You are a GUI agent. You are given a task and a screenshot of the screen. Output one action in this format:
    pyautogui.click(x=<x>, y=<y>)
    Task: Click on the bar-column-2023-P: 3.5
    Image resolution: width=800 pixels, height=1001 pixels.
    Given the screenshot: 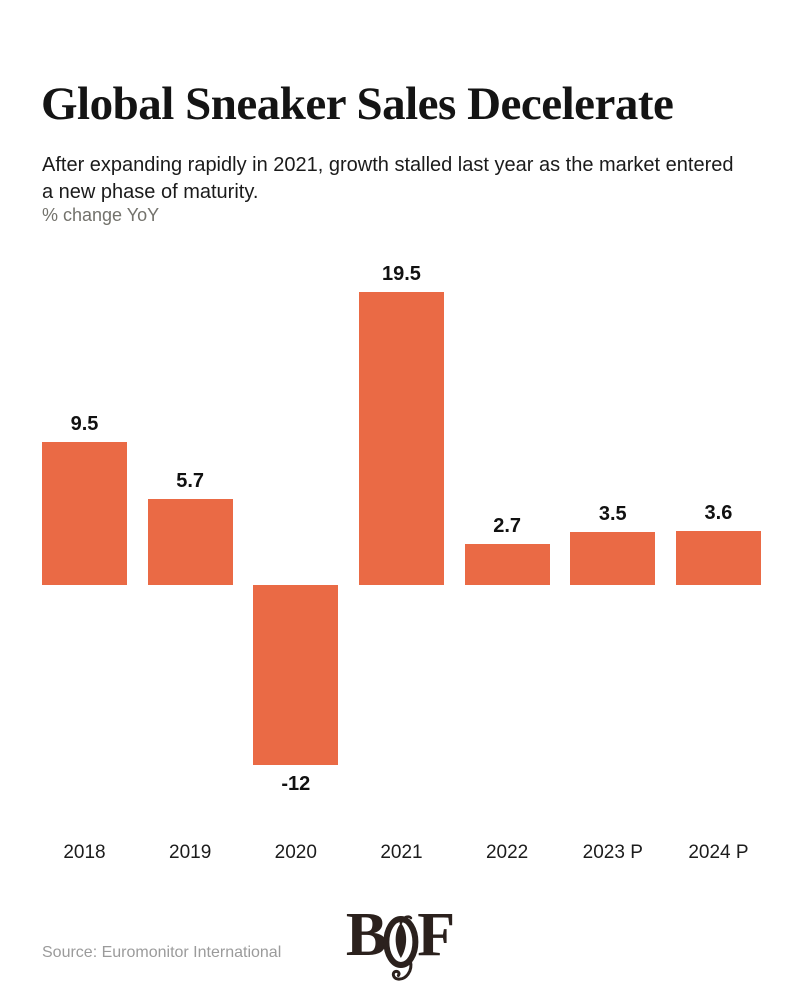 What is the action you would take?
    pyautogui.click(x=613, y=530)
    